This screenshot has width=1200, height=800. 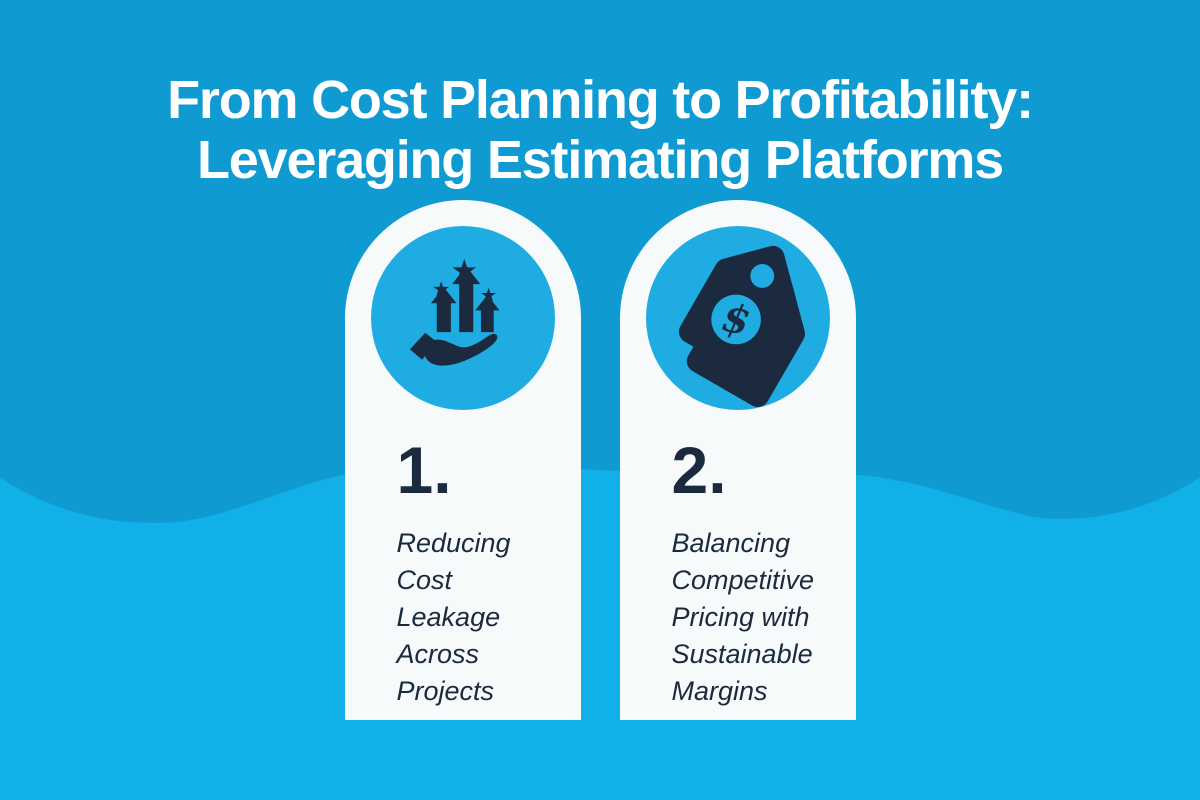 I want to click on title-line-2: Leveraging Estimating Platforms, so click(x=600, y=160).